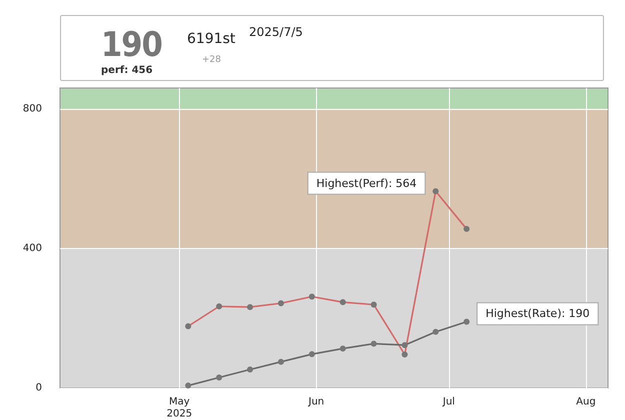 Image resolution: width=625 pixels, height=420 pixels. I want to click on y-tick-label: 400, so click(32, 248).